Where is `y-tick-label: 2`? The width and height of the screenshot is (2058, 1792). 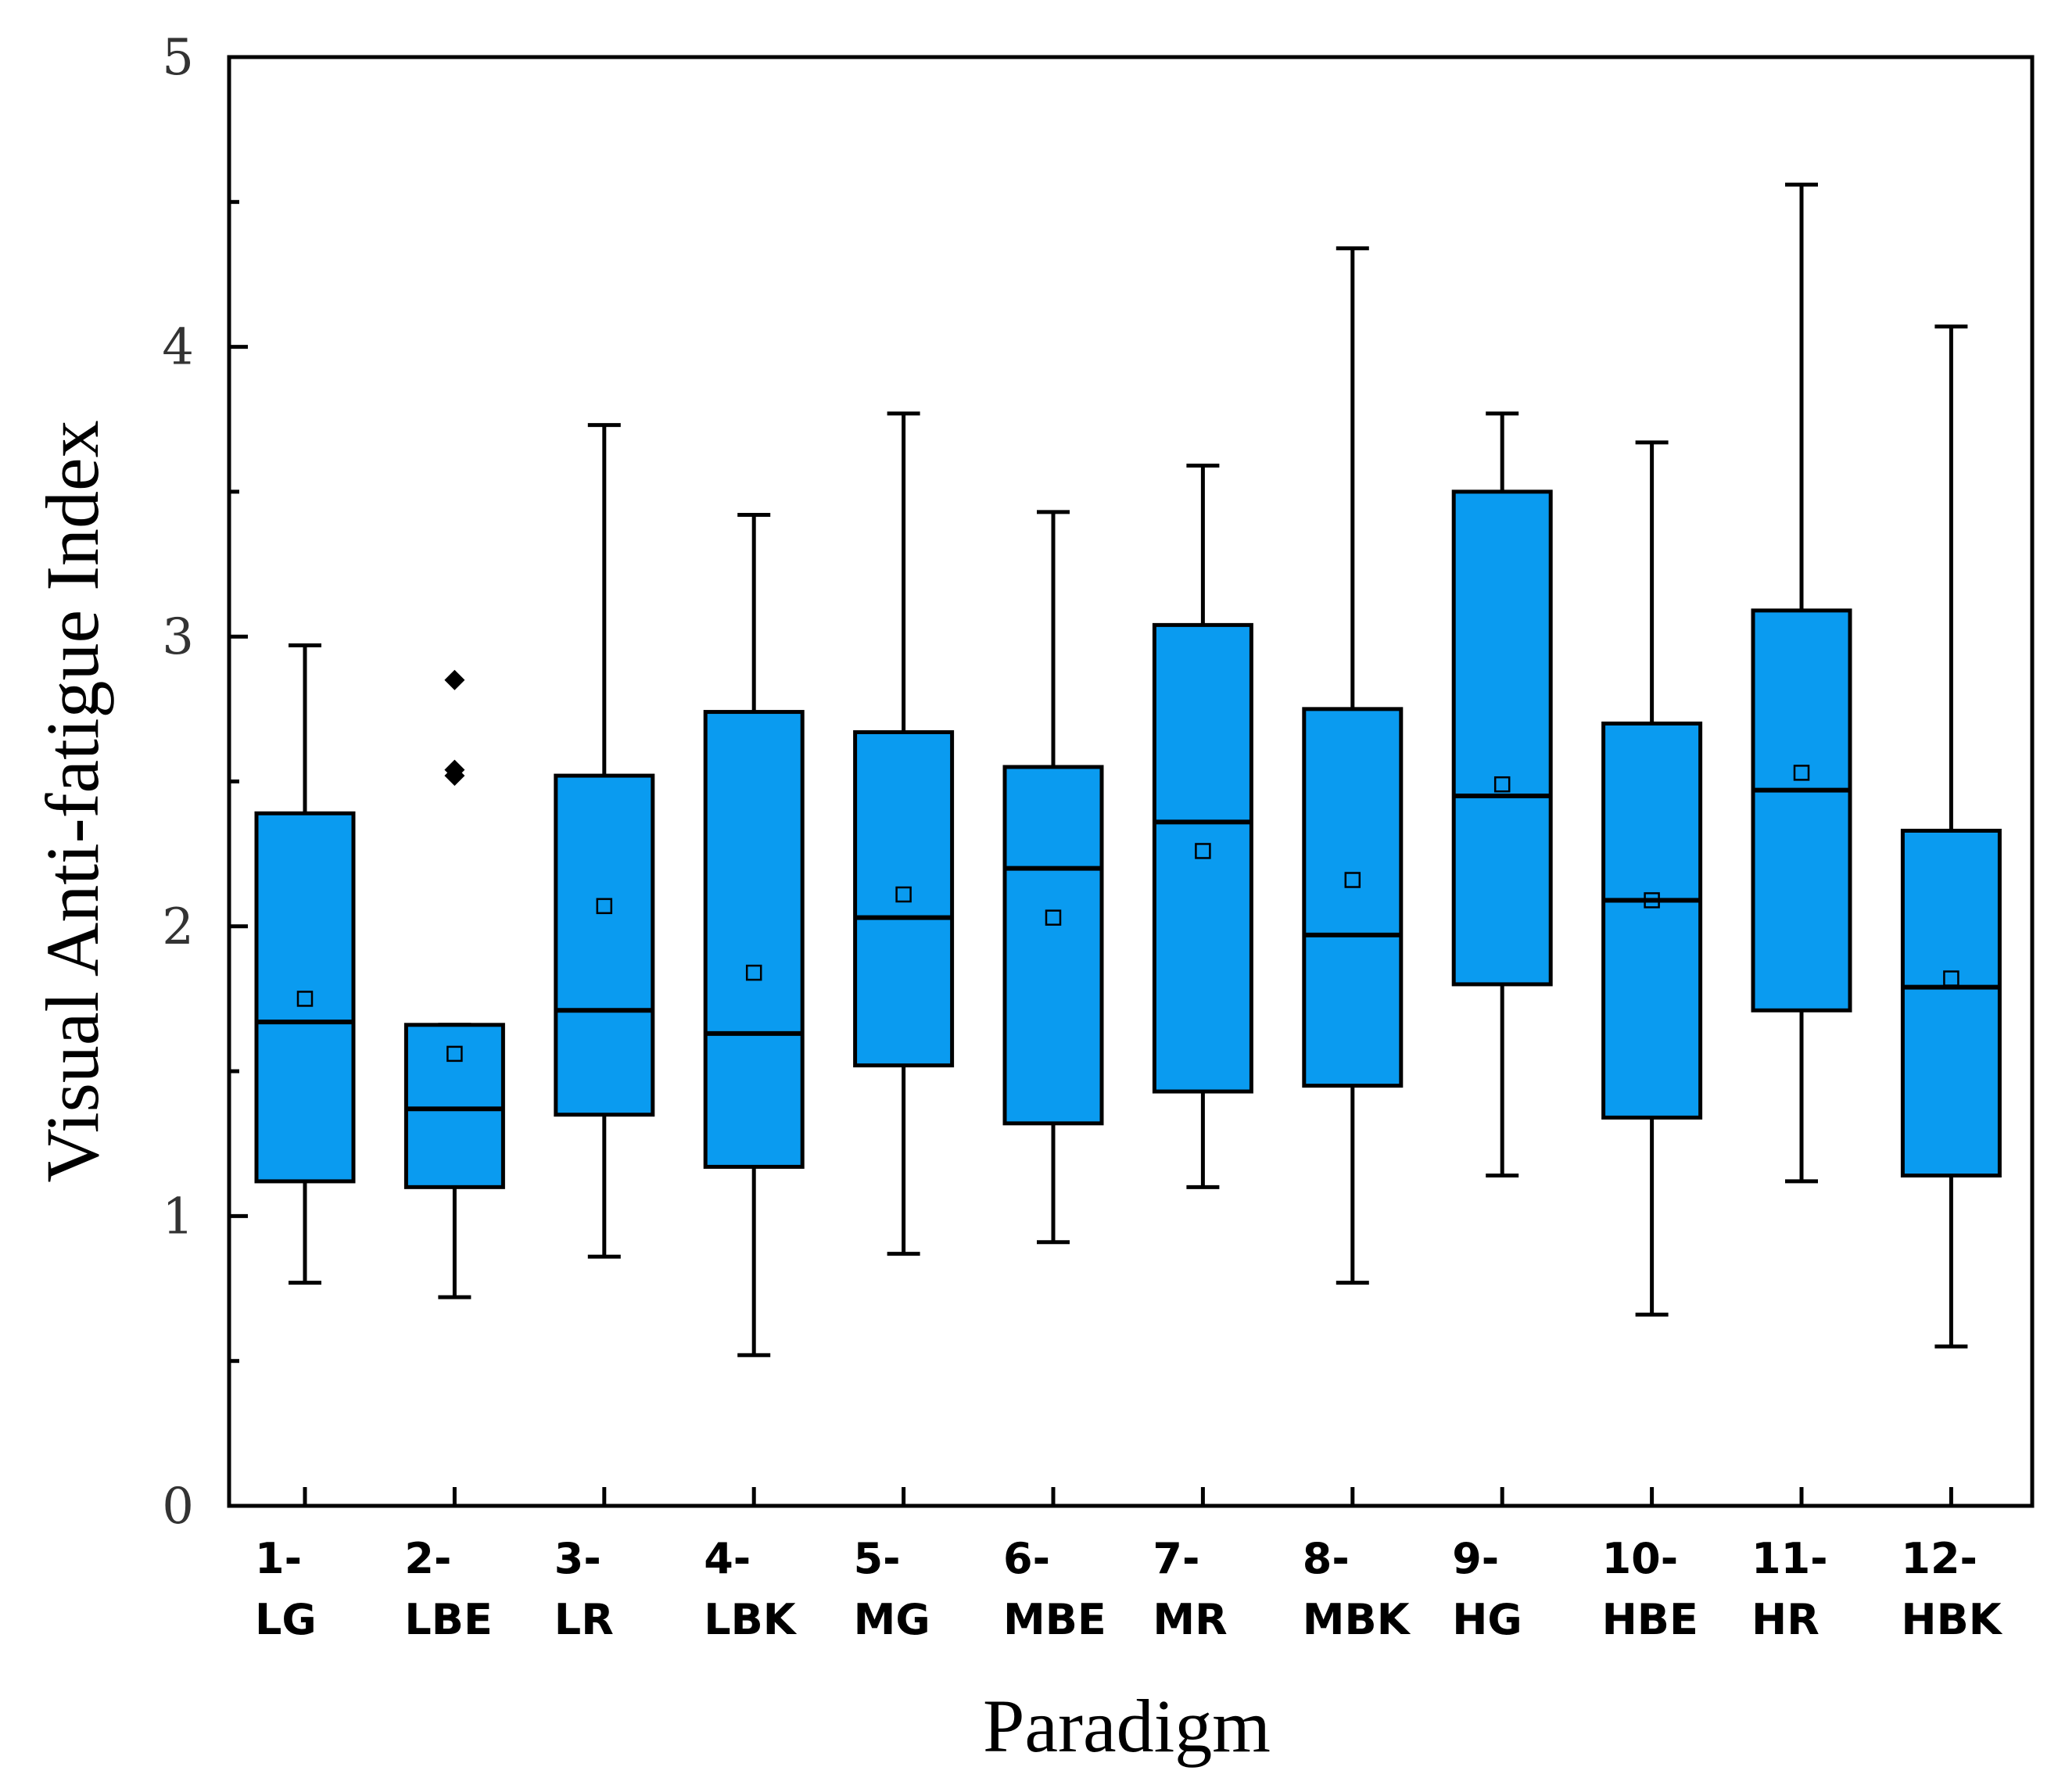 y-tick-label: 2 is located at coordinates (178, 927).